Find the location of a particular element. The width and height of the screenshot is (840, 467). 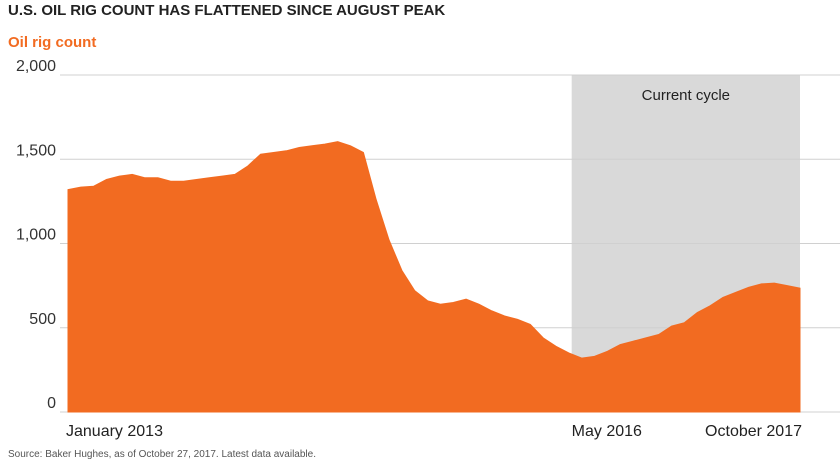

y-tick-label: 2,000 is located at coordinates (36, 66).